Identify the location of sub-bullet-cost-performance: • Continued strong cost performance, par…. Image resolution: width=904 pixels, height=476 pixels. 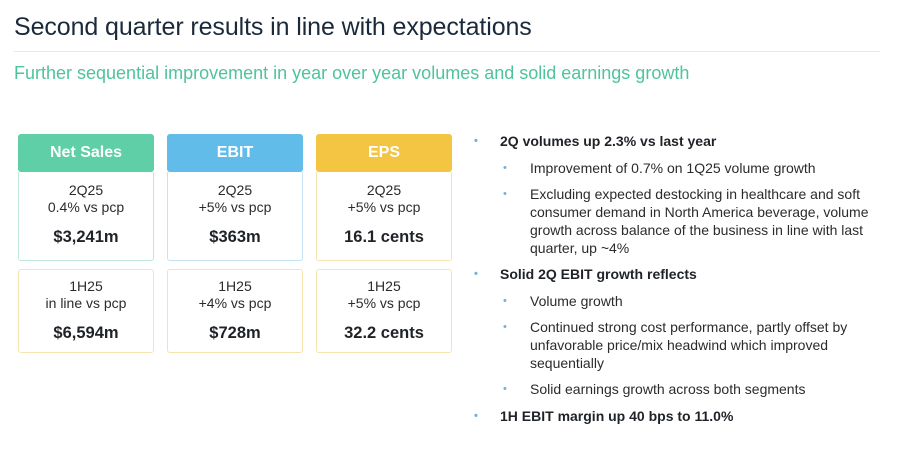
(682, 345).